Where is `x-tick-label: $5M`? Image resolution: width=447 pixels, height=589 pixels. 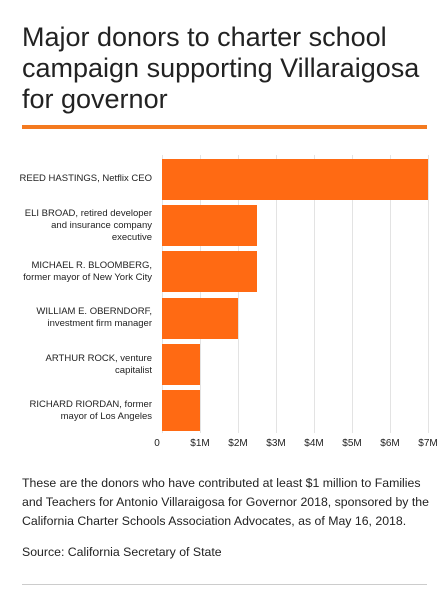
x-tick-label: $5M is located at coordinates (352, 443).